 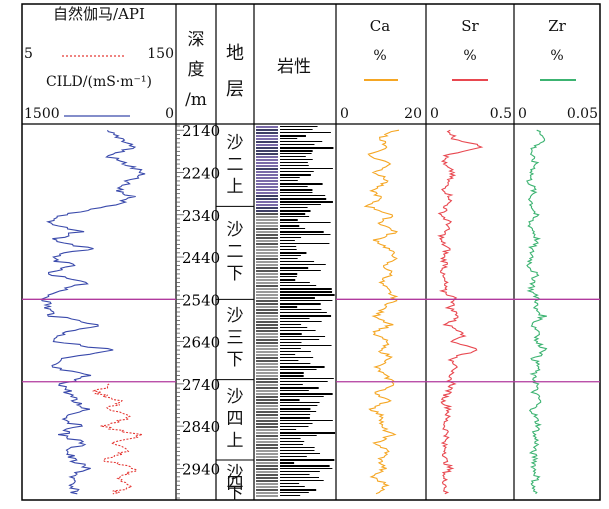 I want to click on zr-axis-max: 0.05, so click(x=582, y=114).